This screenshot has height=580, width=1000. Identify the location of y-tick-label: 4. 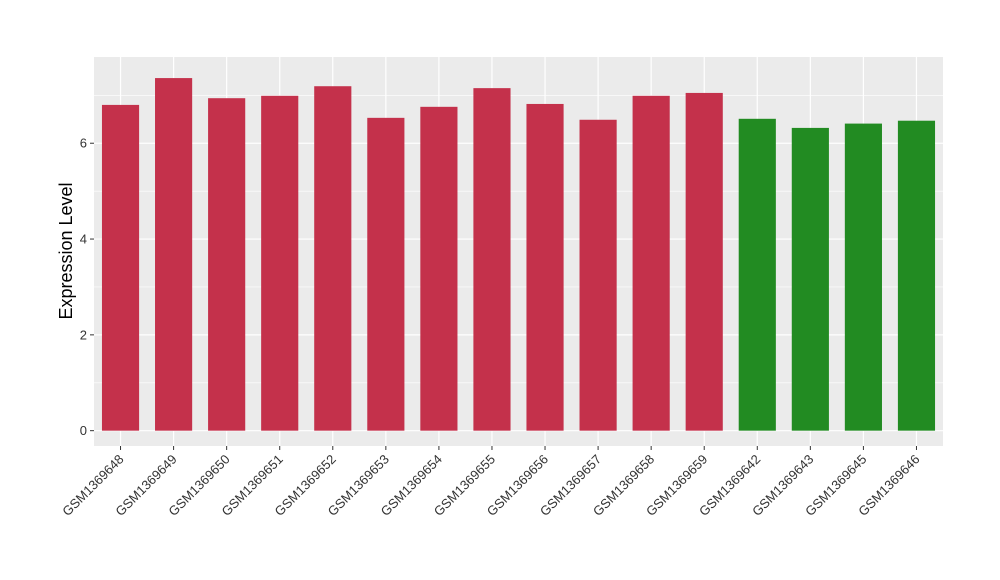
(83, 239).